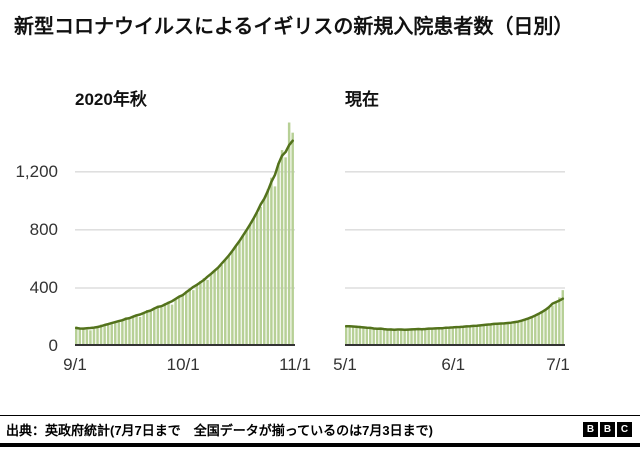 The image size is (640, 450). I want to click on y-tick-label: 400, so click(43, 287).